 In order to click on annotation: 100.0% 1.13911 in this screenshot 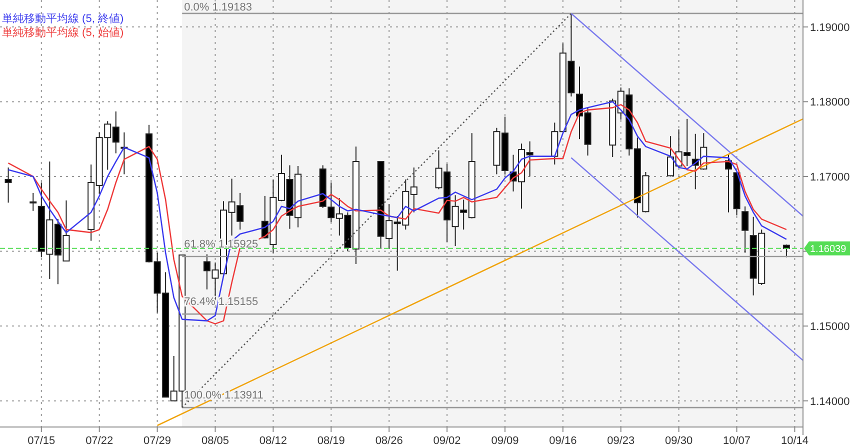, I will do `click(224, 396)`.